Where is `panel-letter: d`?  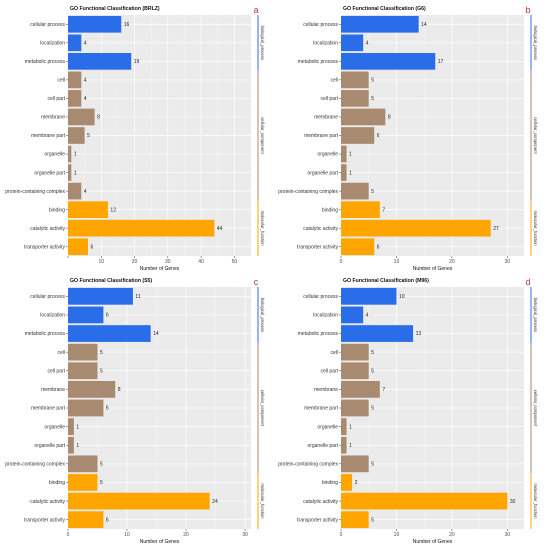
panel-letter: d is located at coordinates (527, 282).